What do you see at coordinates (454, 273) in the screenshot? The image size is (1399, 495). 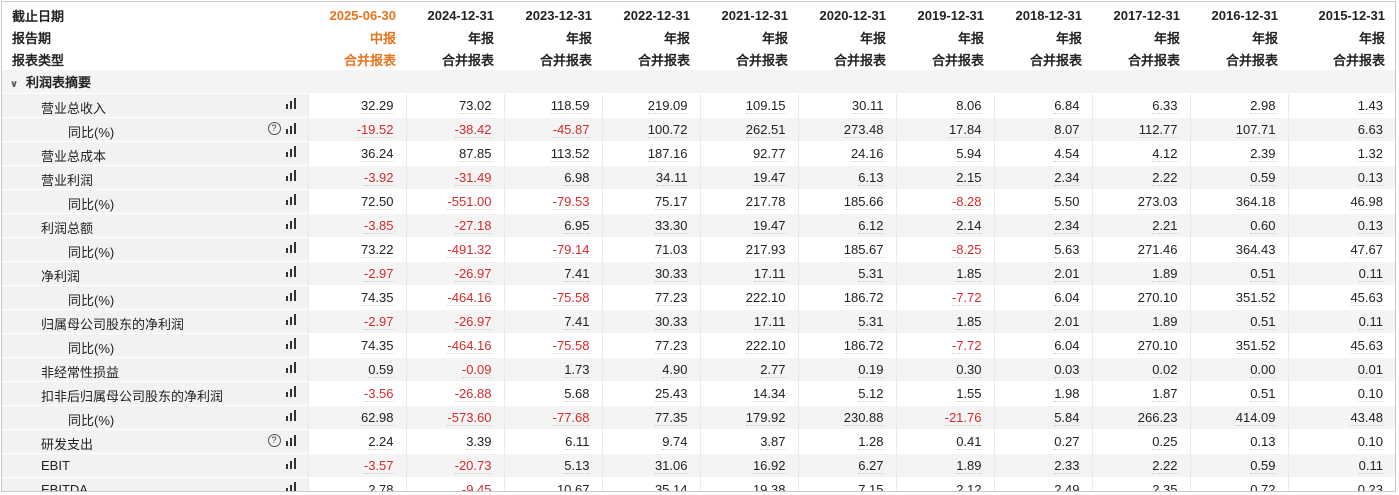 I see `value-cell: -26.97` at bounding box center [454, 273].